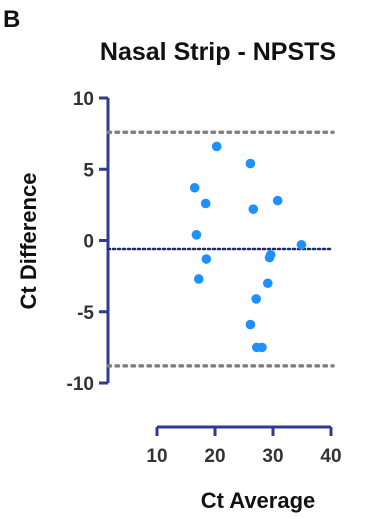 The height and width of the screenshot is (519, 373). I want to click on y-tick-label: -5, so click(85, 313).